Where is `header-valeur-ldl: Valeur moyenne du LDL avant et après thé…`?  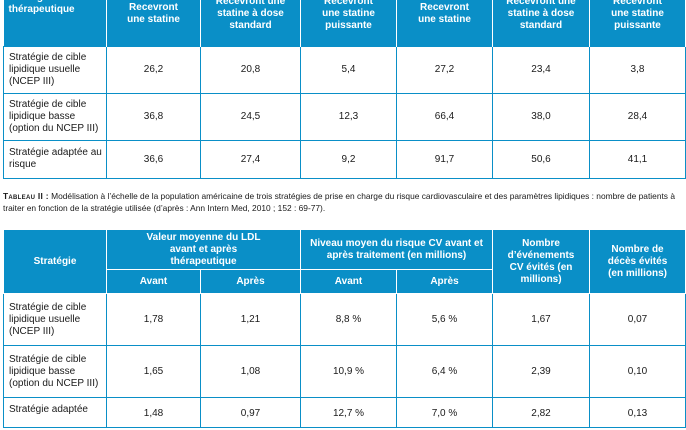 header-valeur-ldl: Valeur moyenne du LDL avant et après thé… is located at coordinates (203, 249).